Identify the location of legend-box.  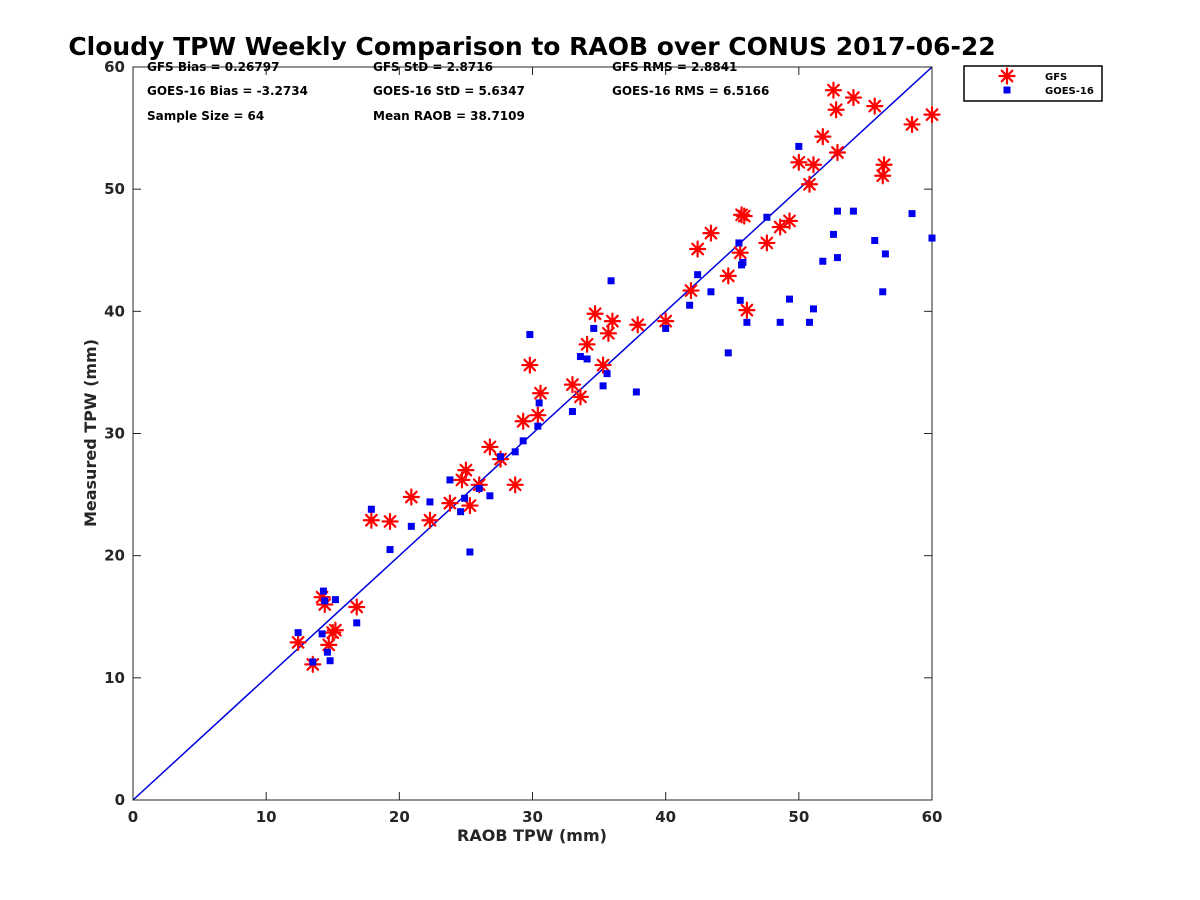
(1033, 83).